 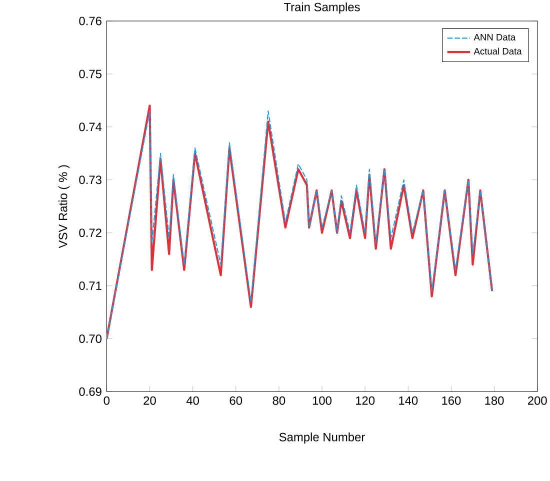 What do you see at coordinates (537, 400) in the screenshot?
I see `x-tick-label: 200` at bounding box center [537, 400].